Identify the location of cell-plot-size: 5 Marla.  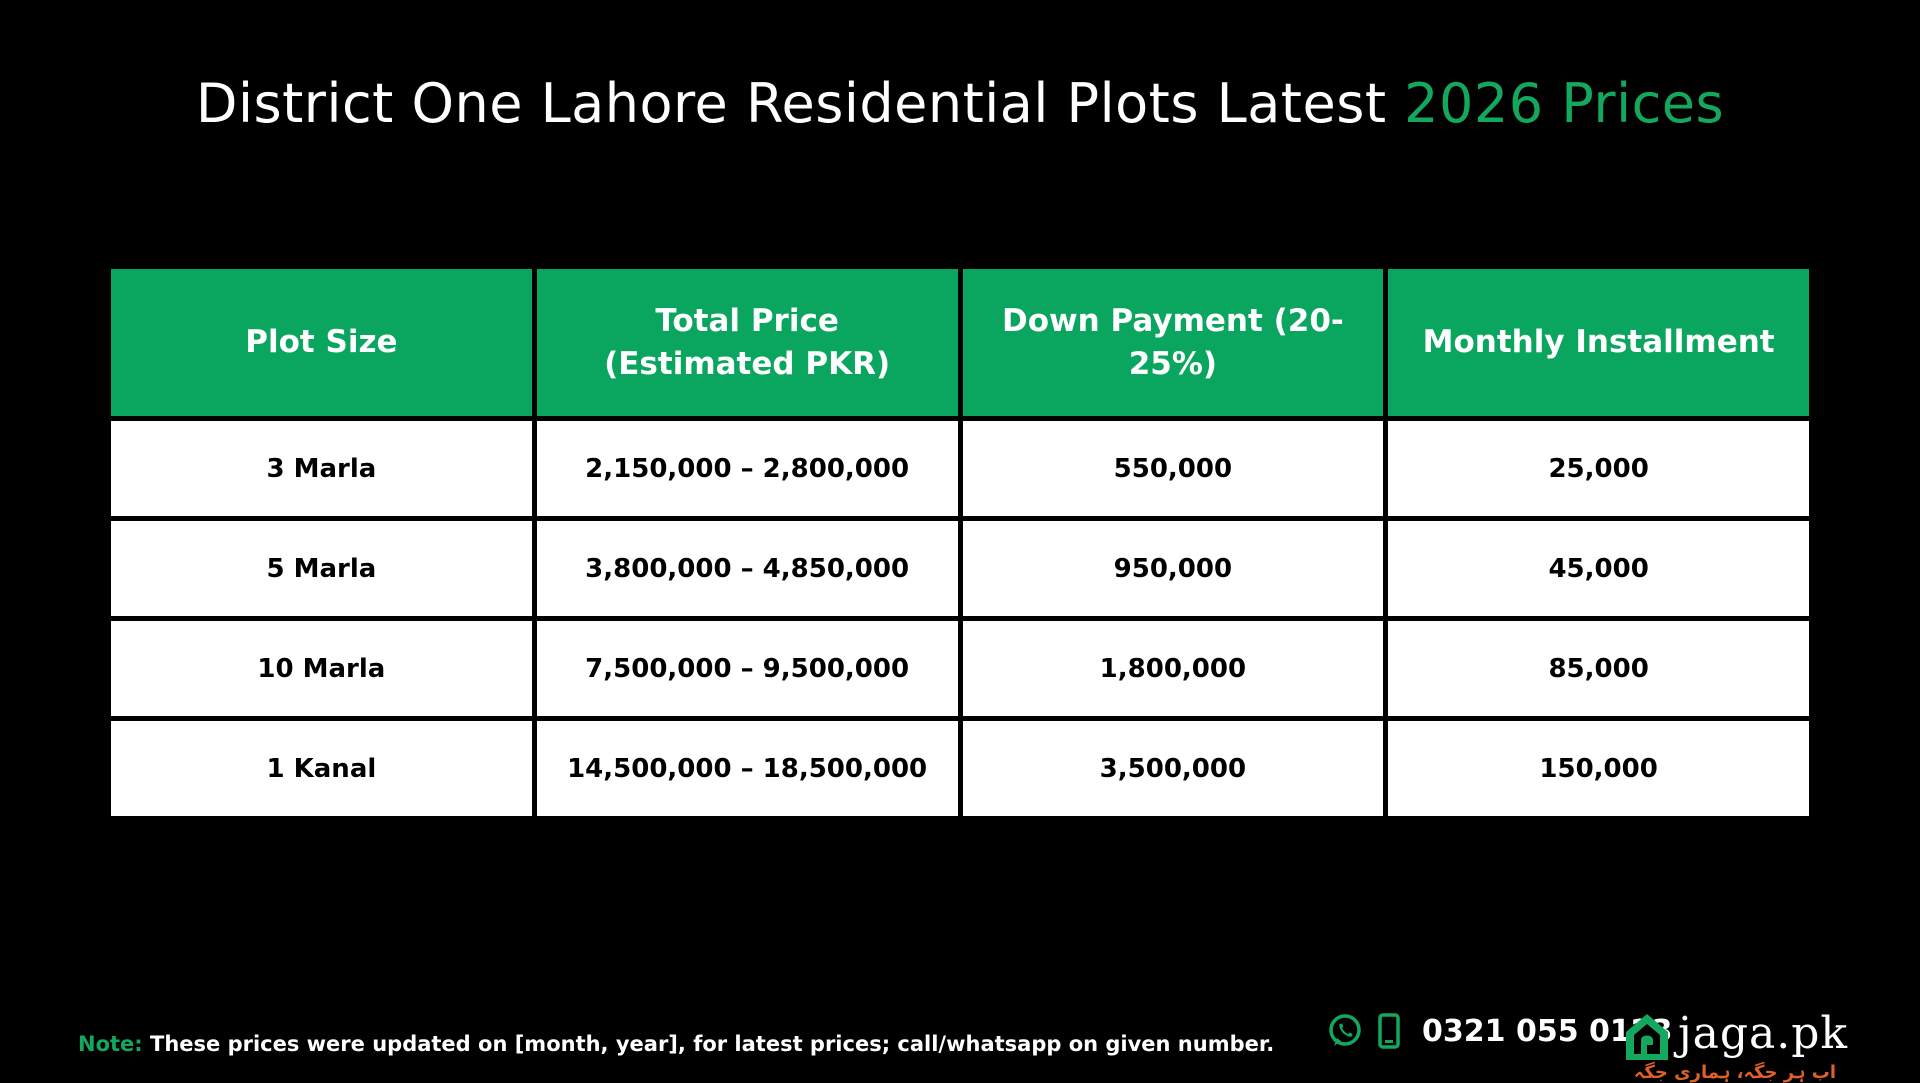
(321, 568).